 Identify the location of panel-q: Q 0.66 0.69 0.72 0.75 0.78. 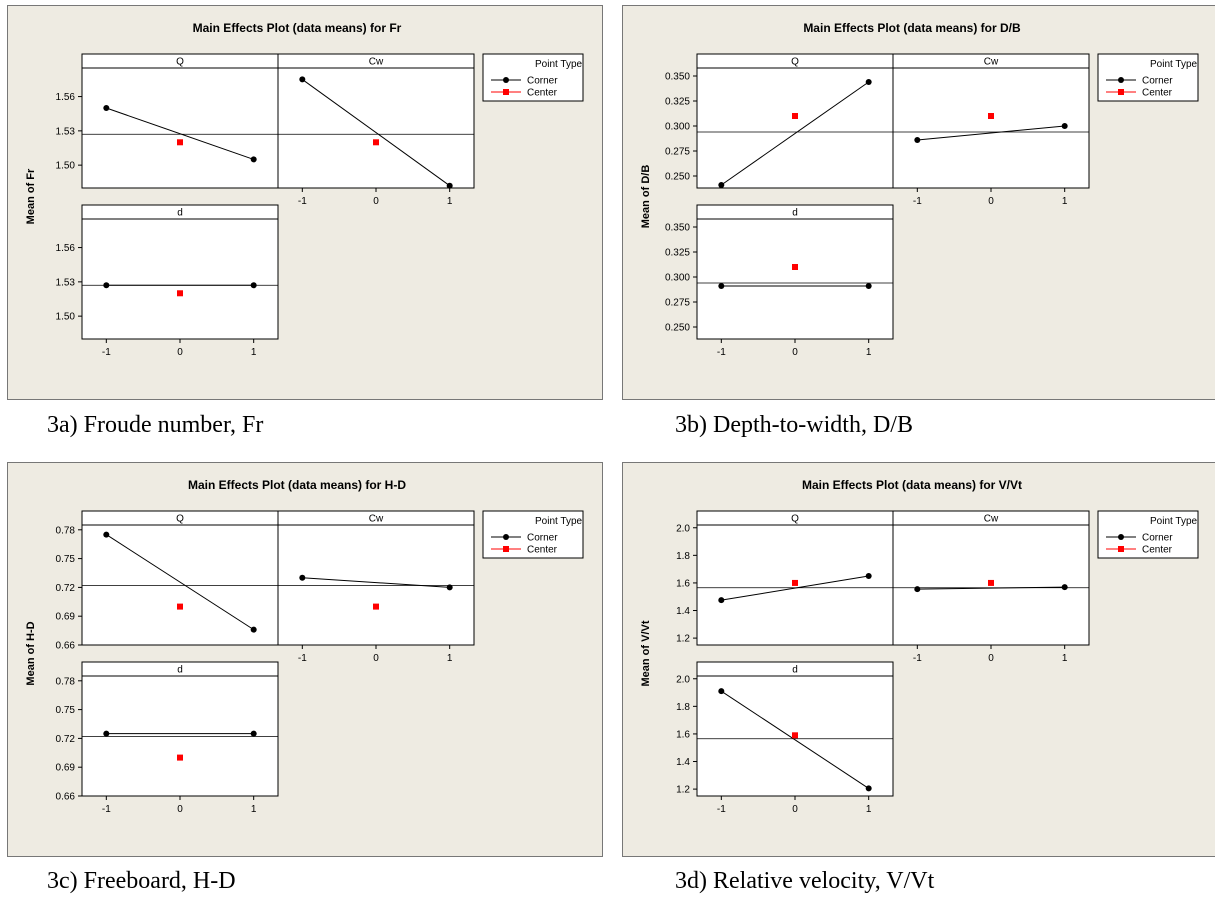
(167, 581).